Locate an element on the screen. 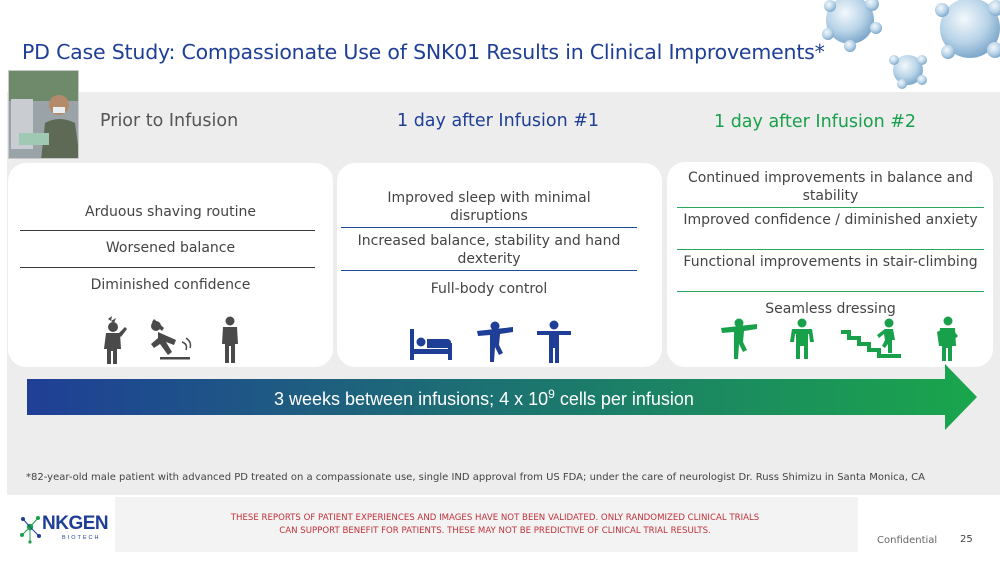 The height and width of the screenshot is (562, 1000). column-heading-infusion-1: 1 day after Infusion #1 is located at coordinates (498, 121).